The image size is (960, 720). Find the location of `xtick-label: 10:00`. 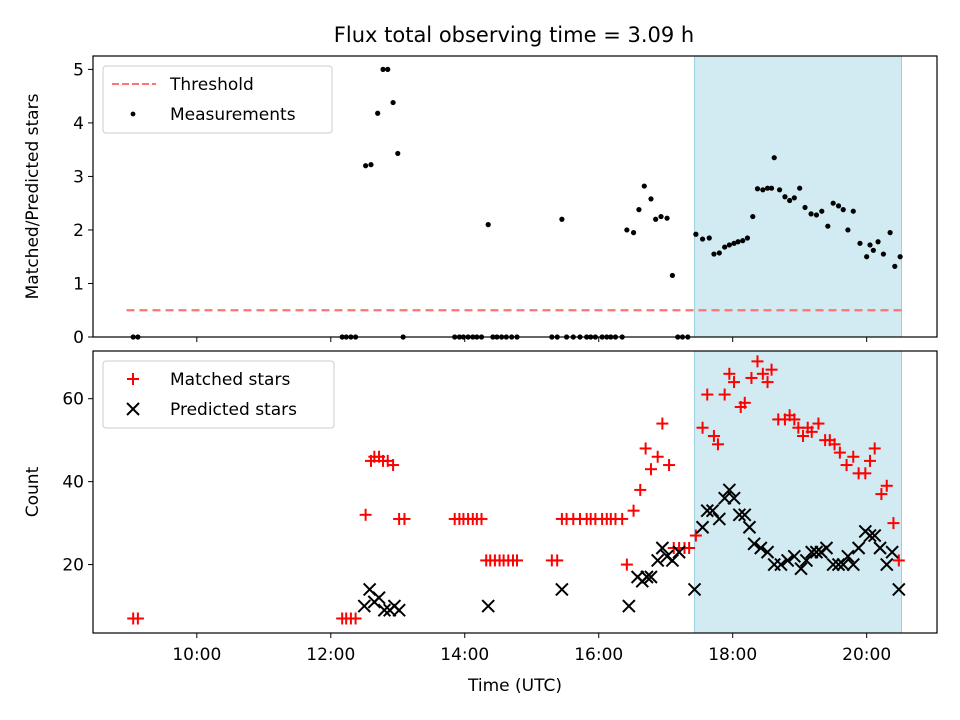

xtick-label: 10:00 is located at coordinates (196, 655).